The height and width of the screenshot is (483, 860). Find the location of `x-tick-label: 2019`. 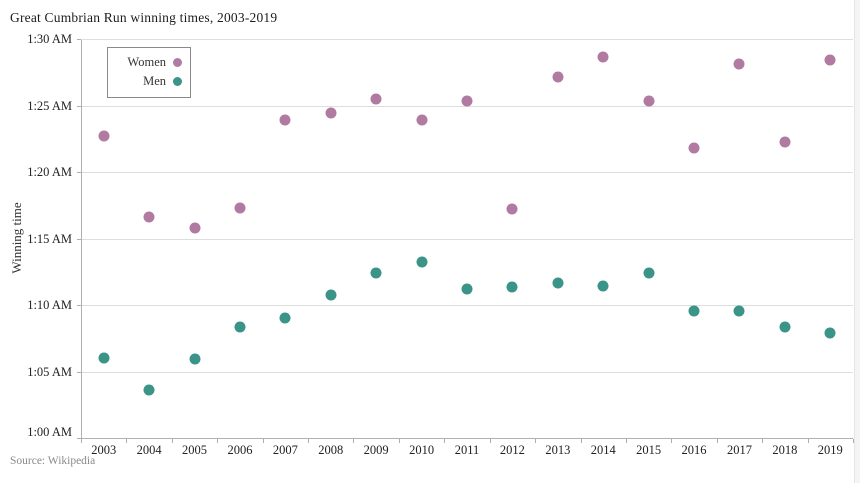

x-tick-label: 2019 is located at coordinates (830, 450).